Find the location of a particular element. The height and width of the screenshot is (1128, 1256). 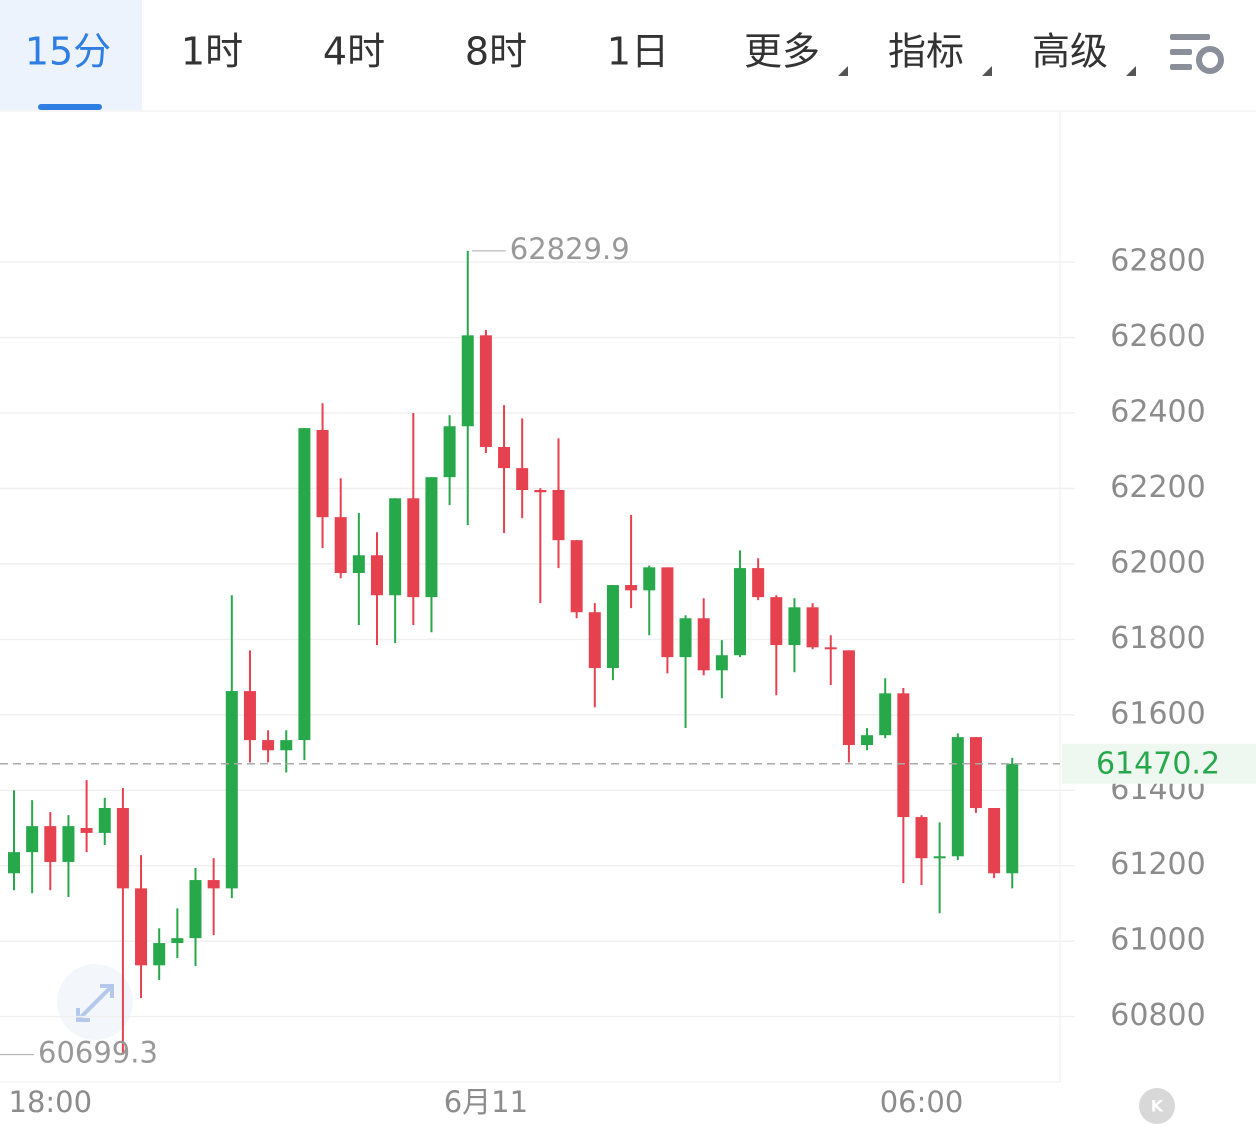

settings-icon is located at coordinates (1197, 54).